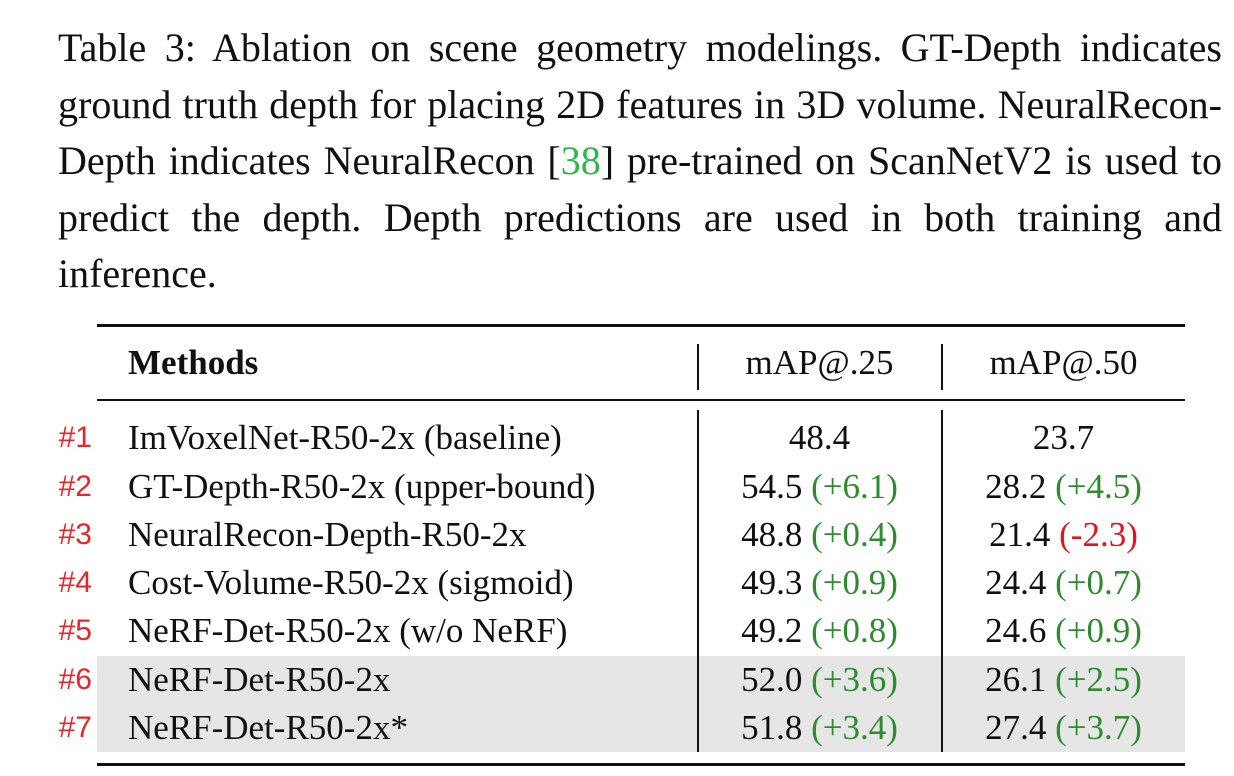 Image resolution: width=1234 pixels, height=776 pixels. Describe the element at coordinates (75, 534) in the screenshot. I see `row-number: #3` at that location.